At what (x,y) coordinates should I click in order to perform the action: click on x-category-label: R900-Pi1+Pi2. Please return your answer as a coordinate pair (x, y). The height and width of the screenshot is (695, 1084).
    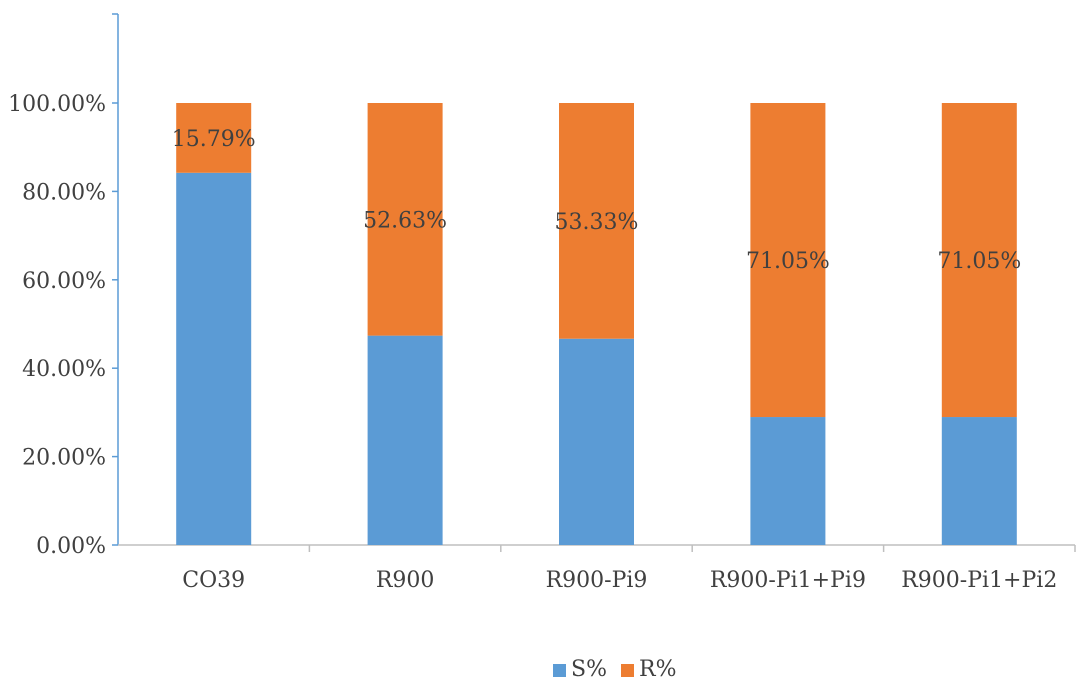
    Looking at the image, I should click on (979, 580).